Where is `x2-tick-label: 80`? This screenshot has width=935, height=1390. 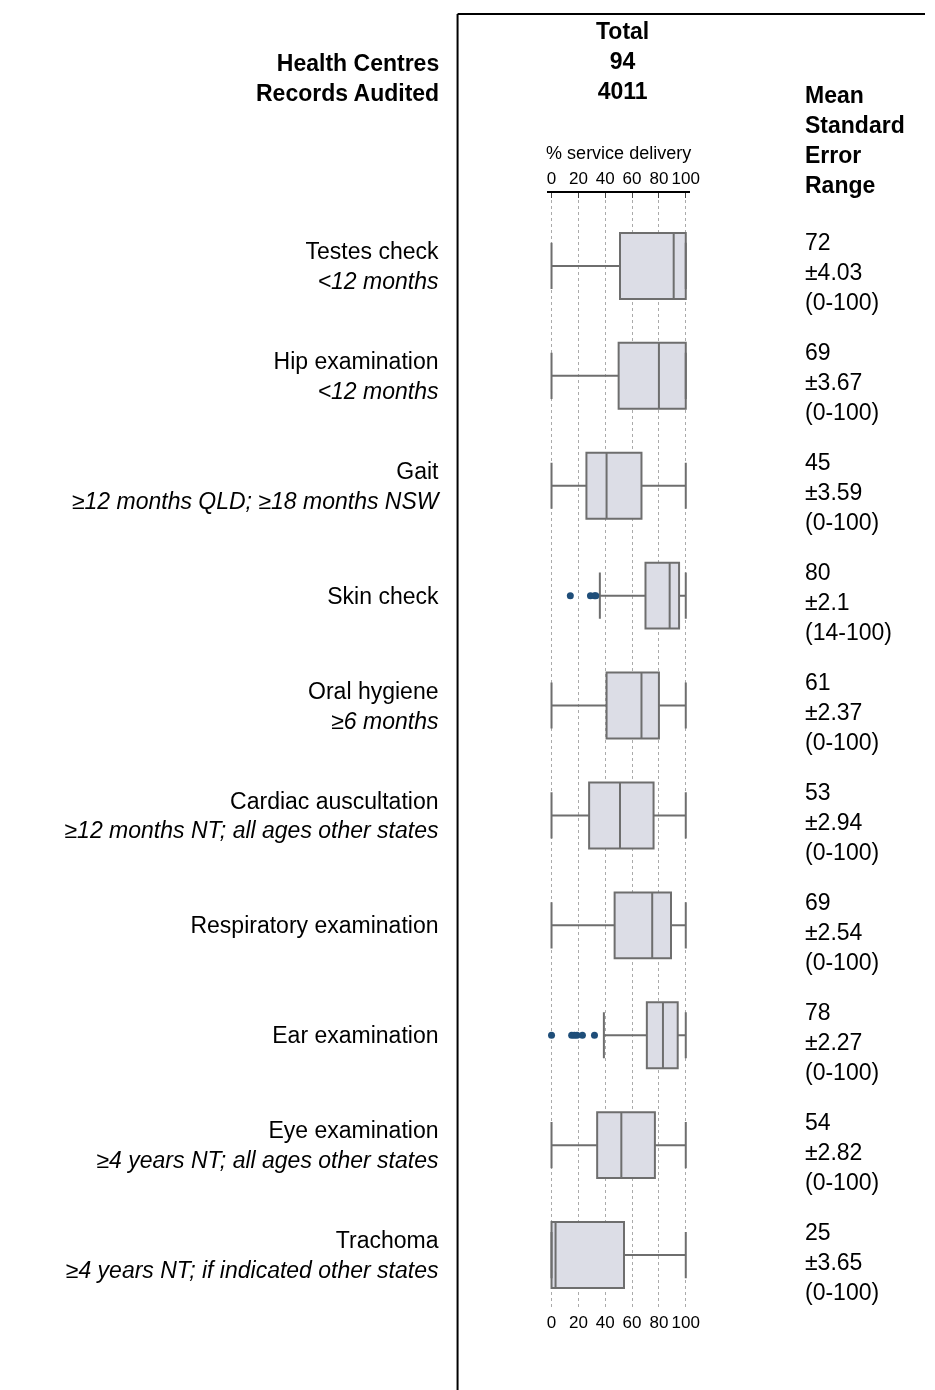
x2-tick-label: 80 is located at coordinates (659, 179).